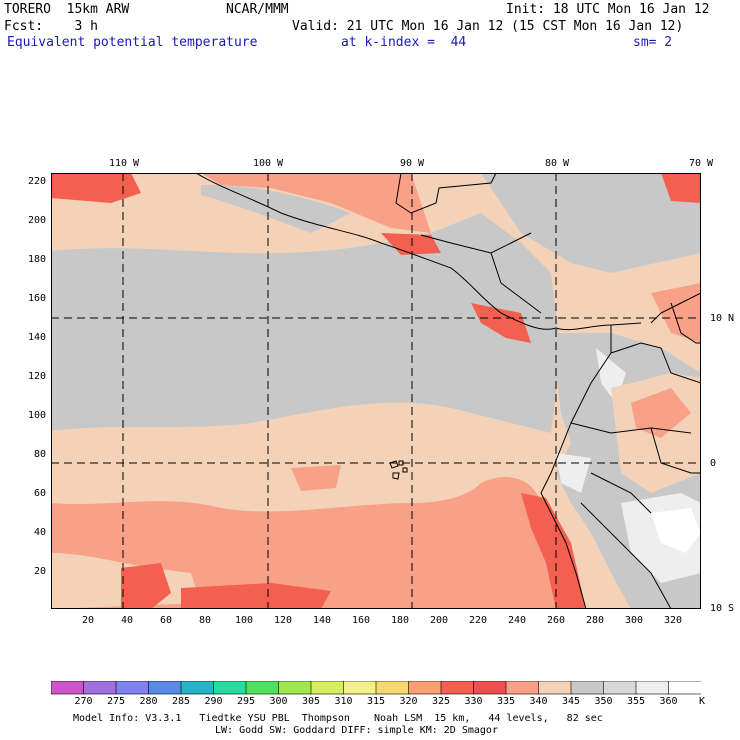  Describe the element at coordinates (603, 701) in the screenshot. I see `colorbar-label: 350` at that location.